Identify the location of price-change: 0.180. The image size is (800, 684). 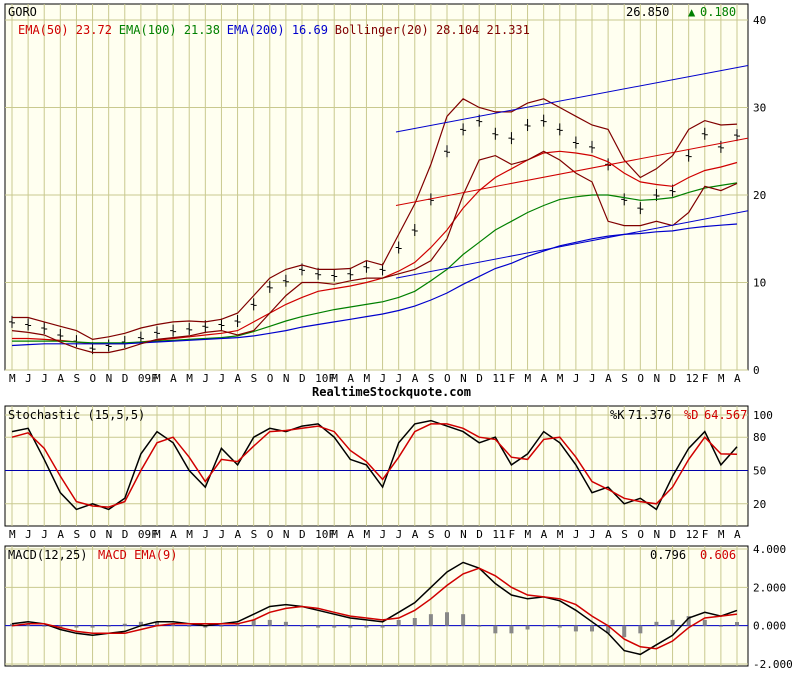
(718, 12).